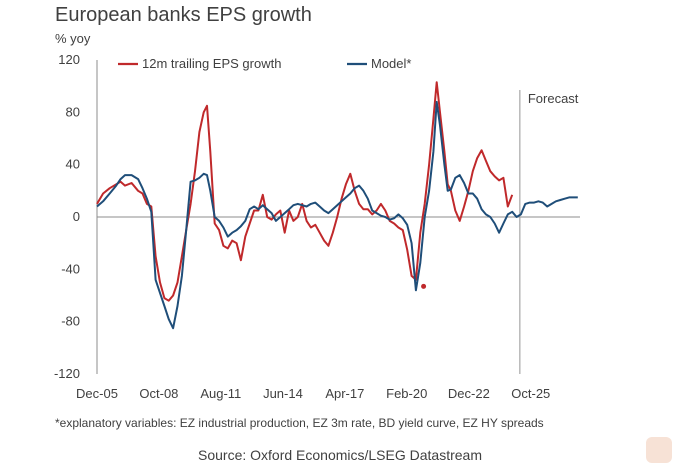  I want to click on y-axis-label: % yoy, so click(73, 38).